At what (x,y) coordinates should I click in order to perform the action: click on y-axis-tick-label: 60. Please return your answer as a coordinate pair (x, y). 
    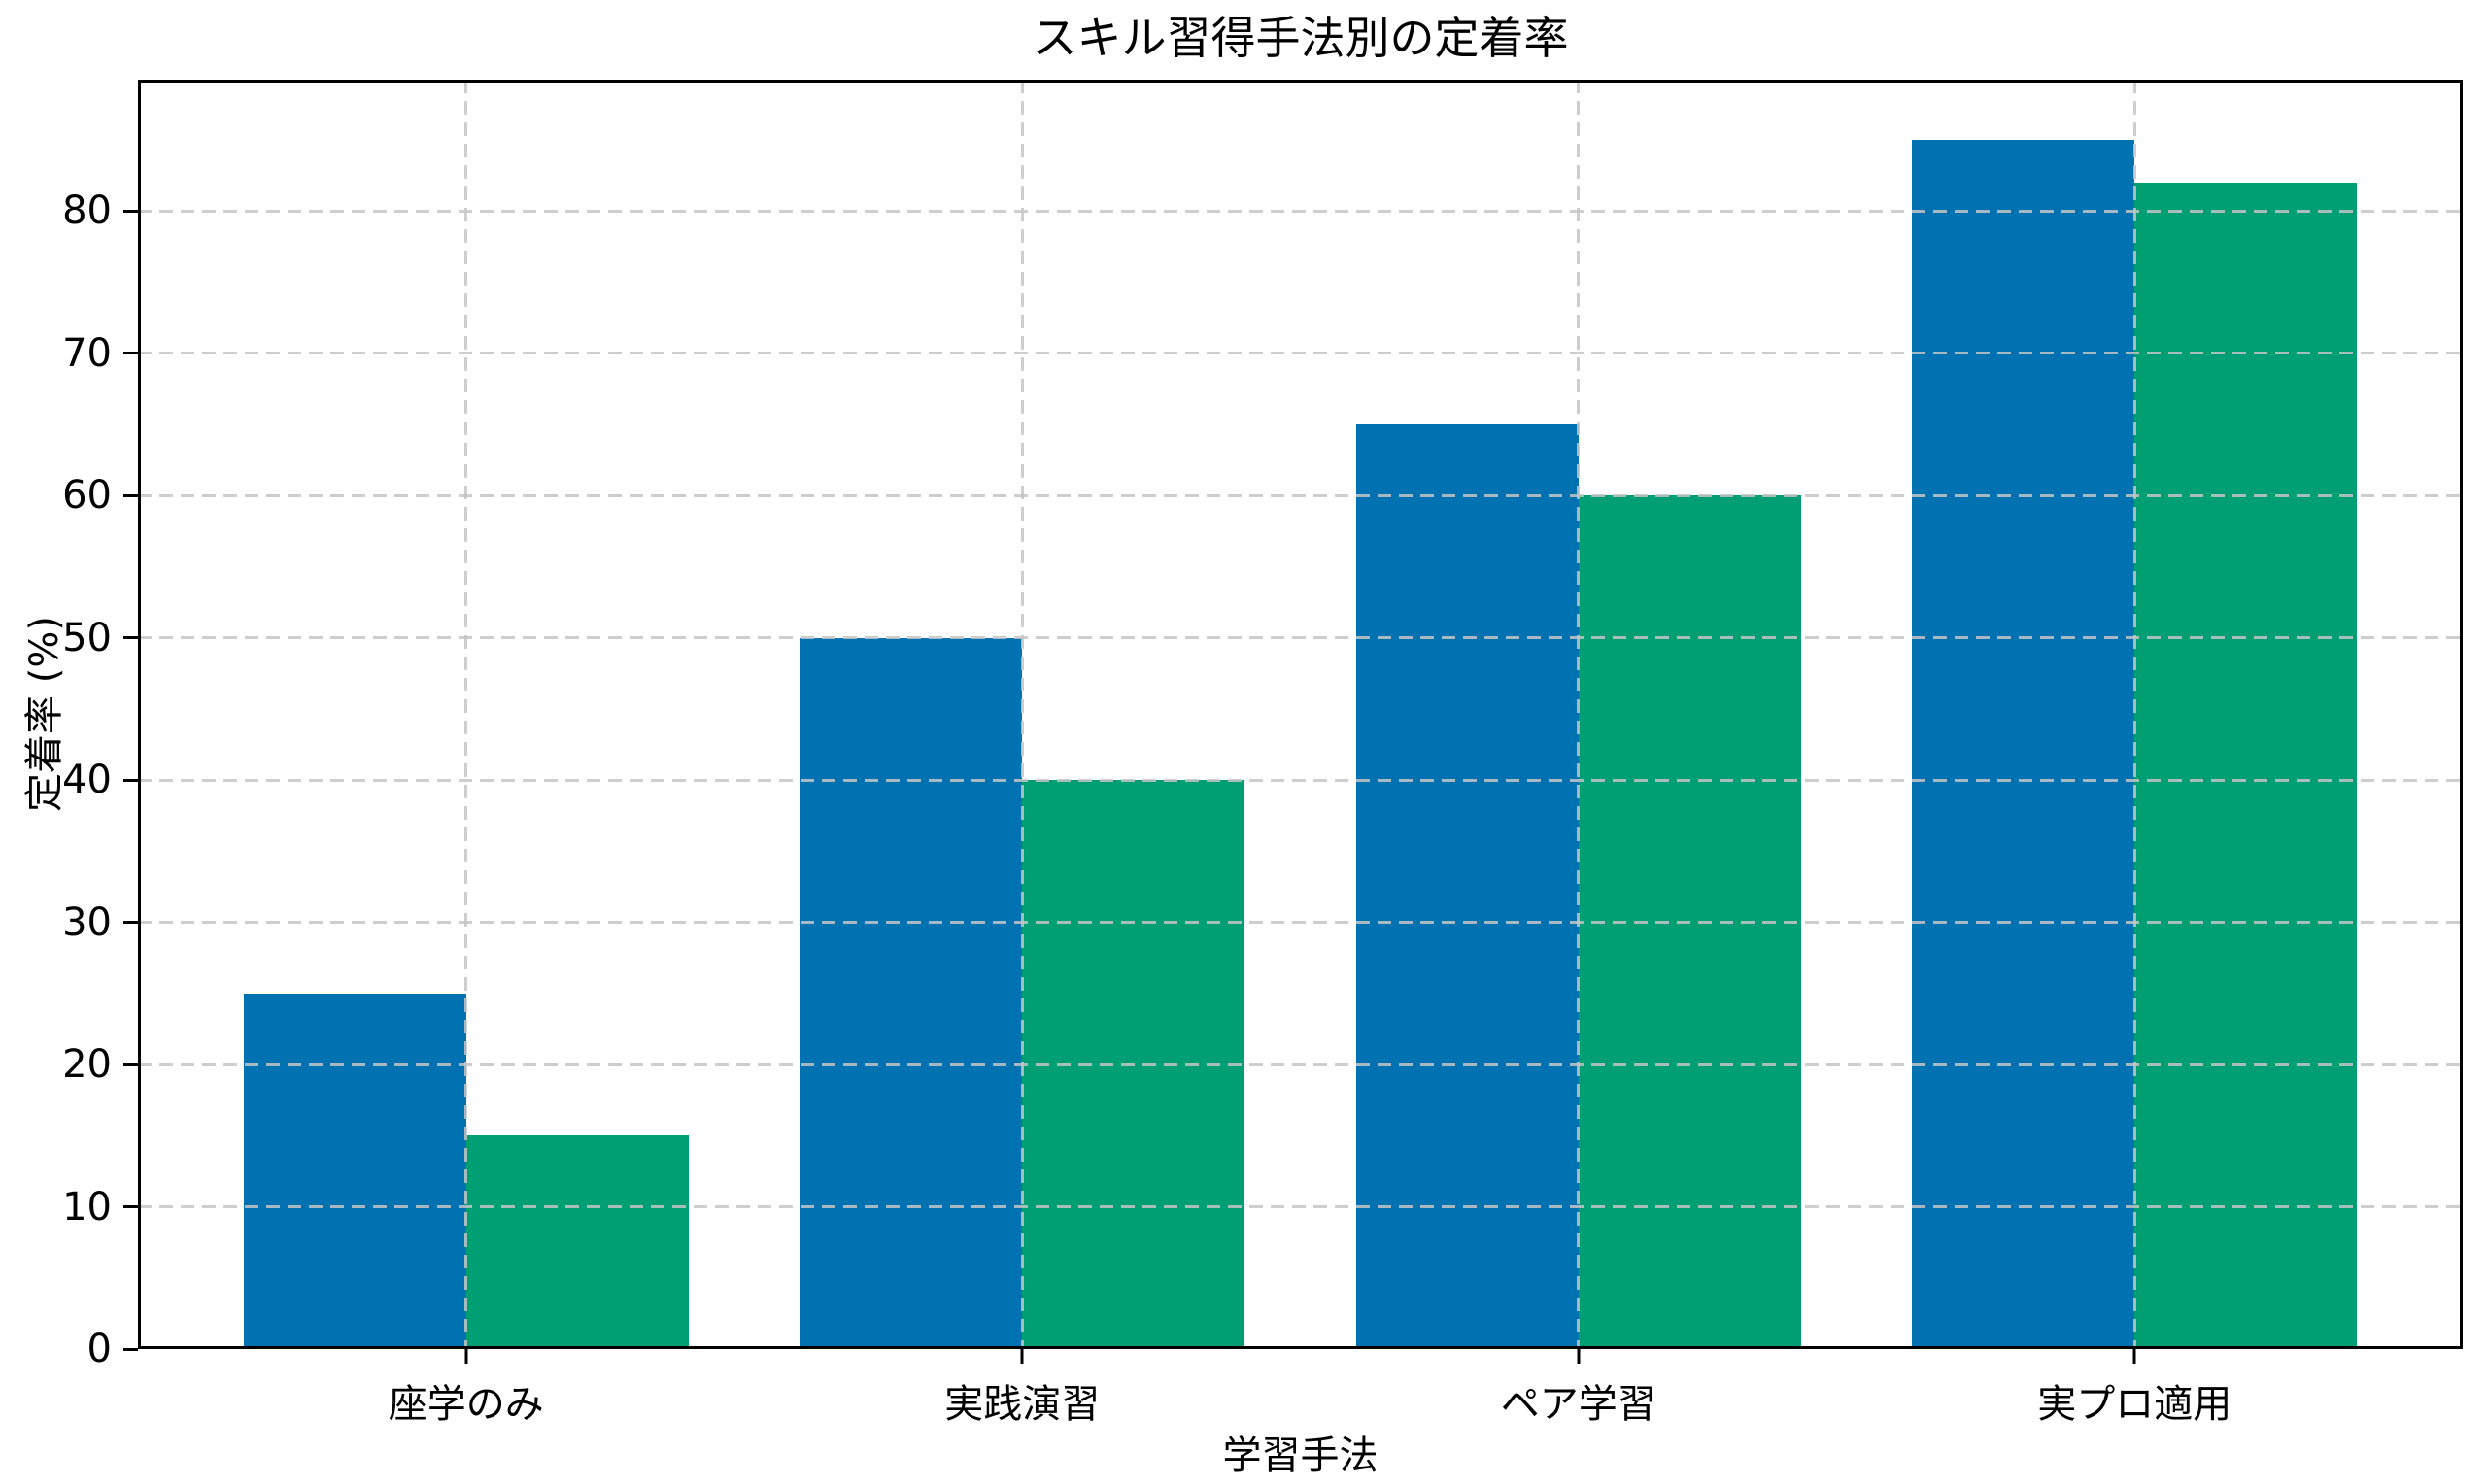
    Looking at the image, I should click on (87, 496).